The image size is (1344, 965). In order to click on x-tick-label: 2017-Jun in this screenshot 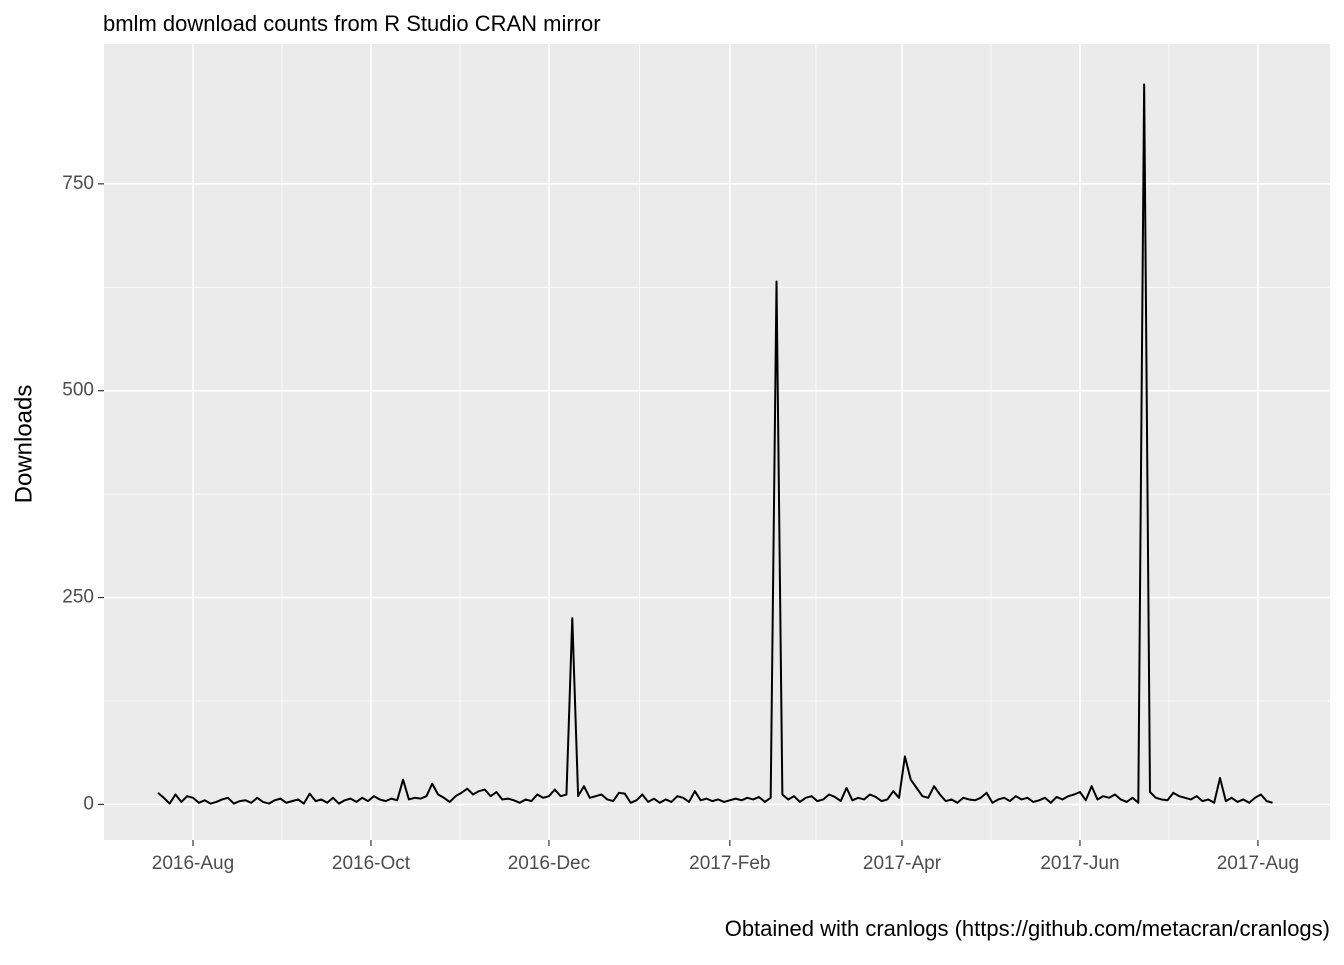, I will do `click(1079, 863)`.